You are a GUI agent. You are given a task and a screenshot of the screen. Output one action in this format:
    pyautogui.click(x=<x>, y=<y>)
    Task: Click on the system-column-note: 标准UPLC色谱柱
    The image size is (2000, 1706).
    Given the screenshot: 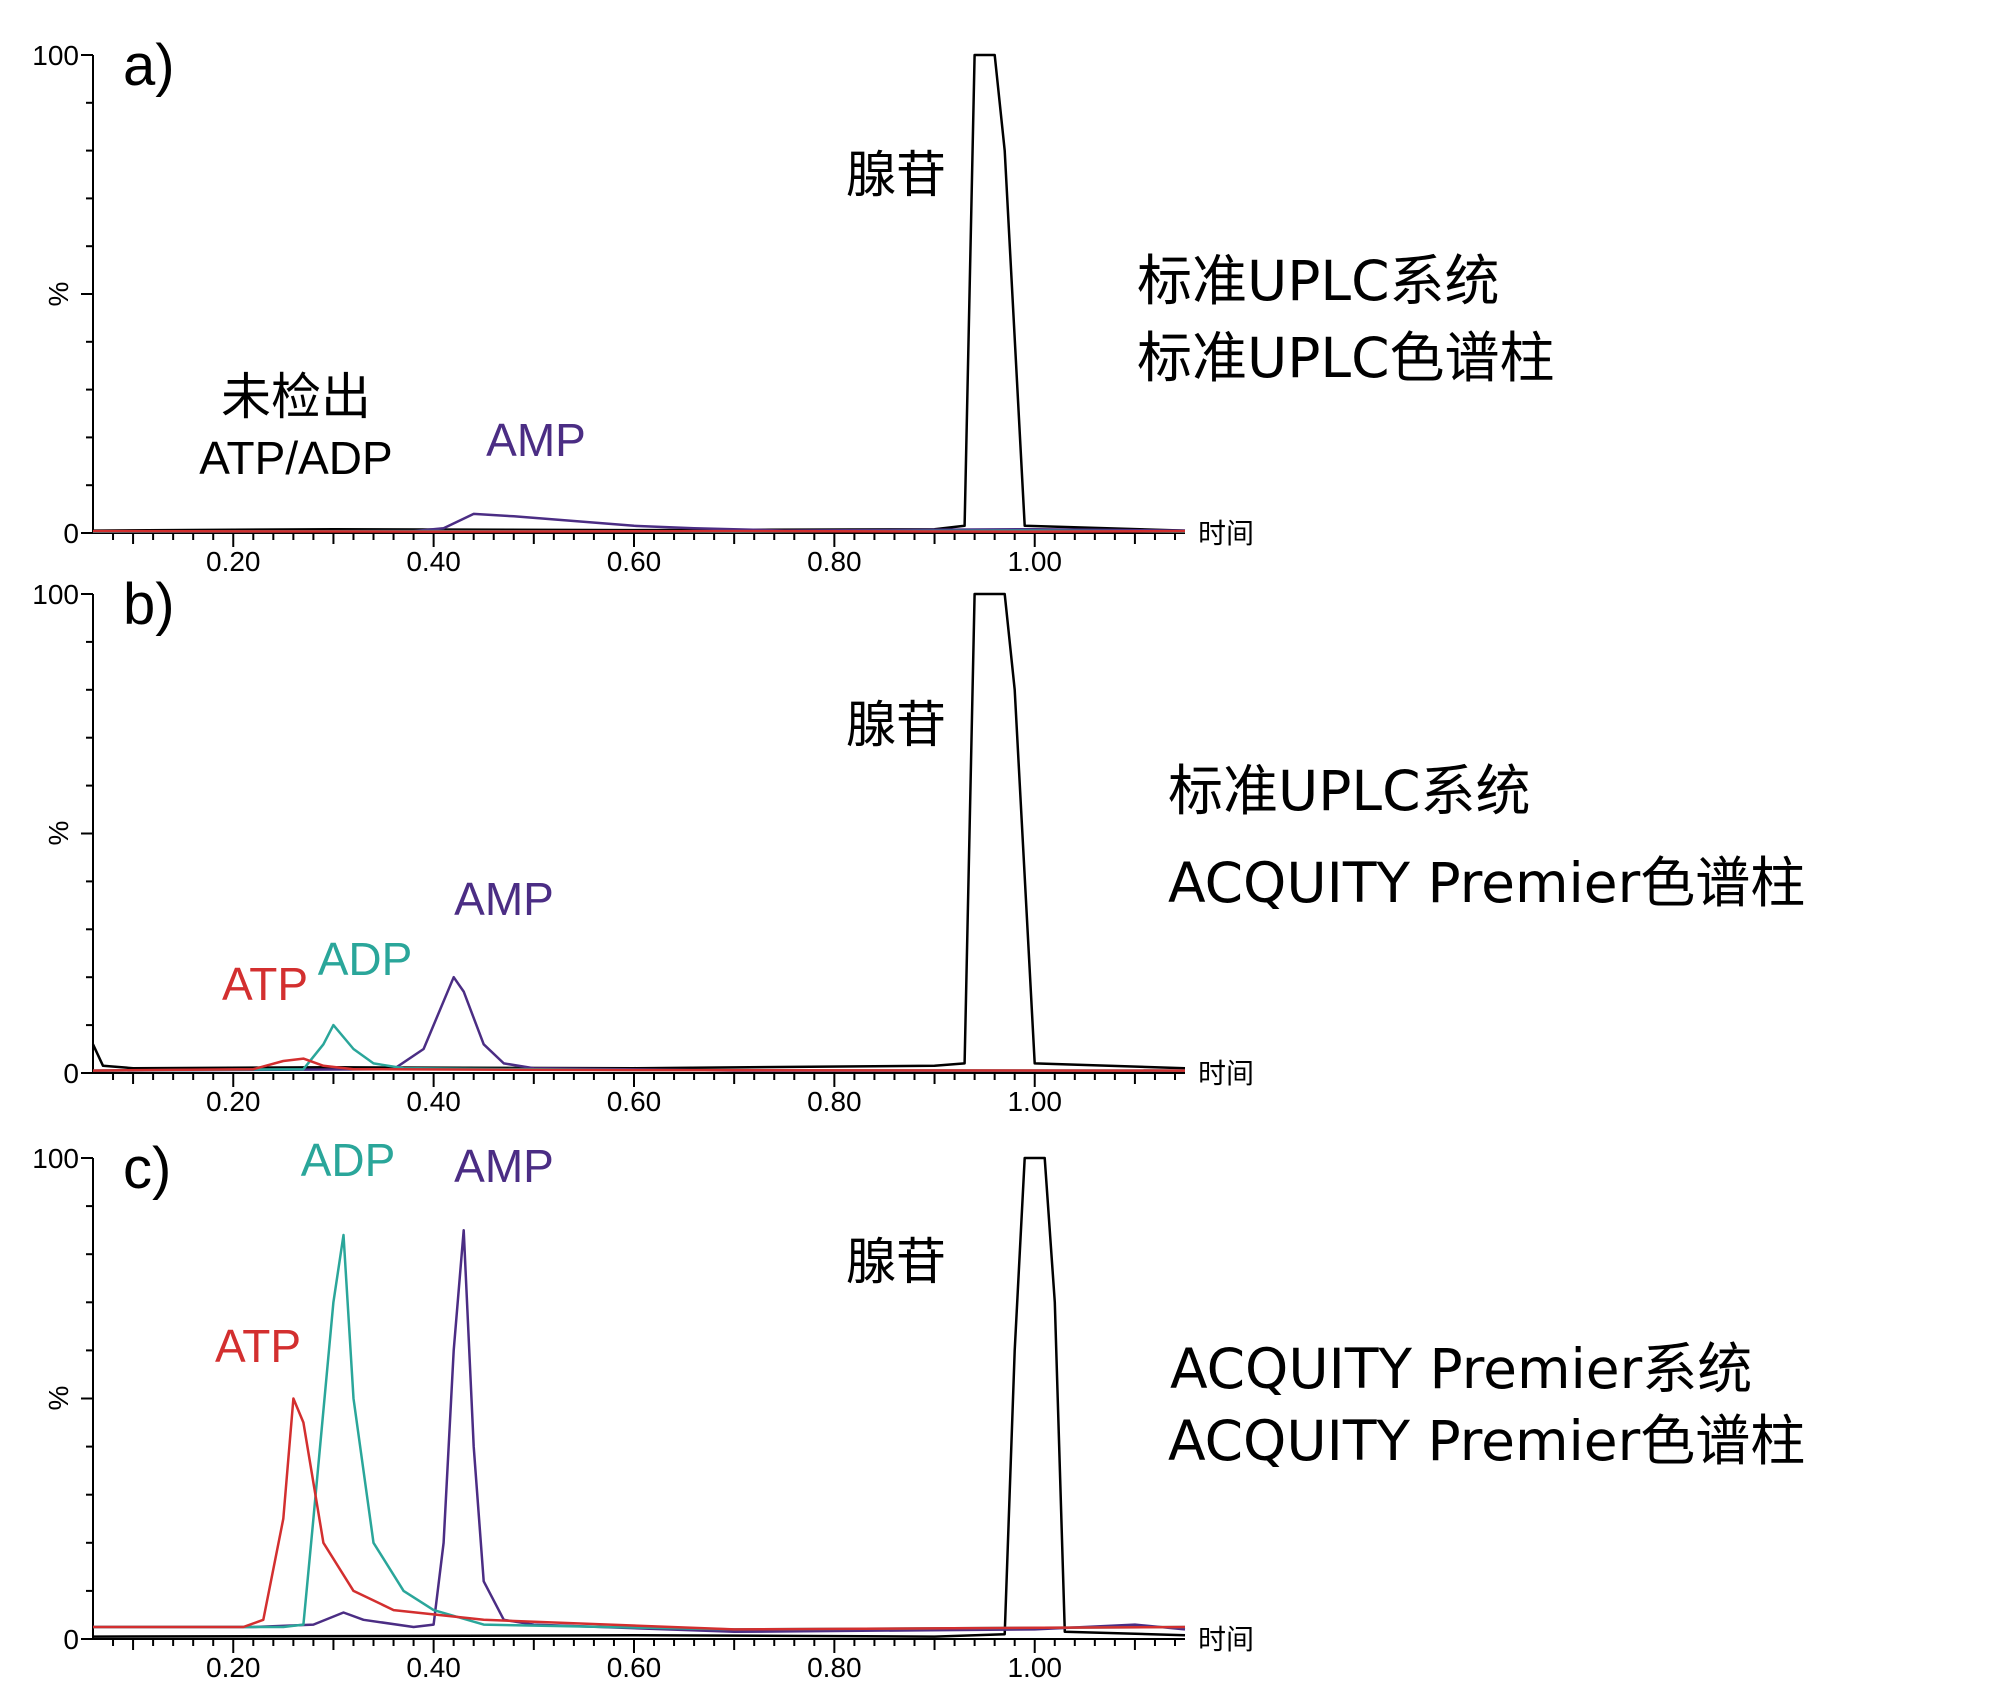 What is the action you would take?
    pyautogui.click(x=1345, y=358)
    